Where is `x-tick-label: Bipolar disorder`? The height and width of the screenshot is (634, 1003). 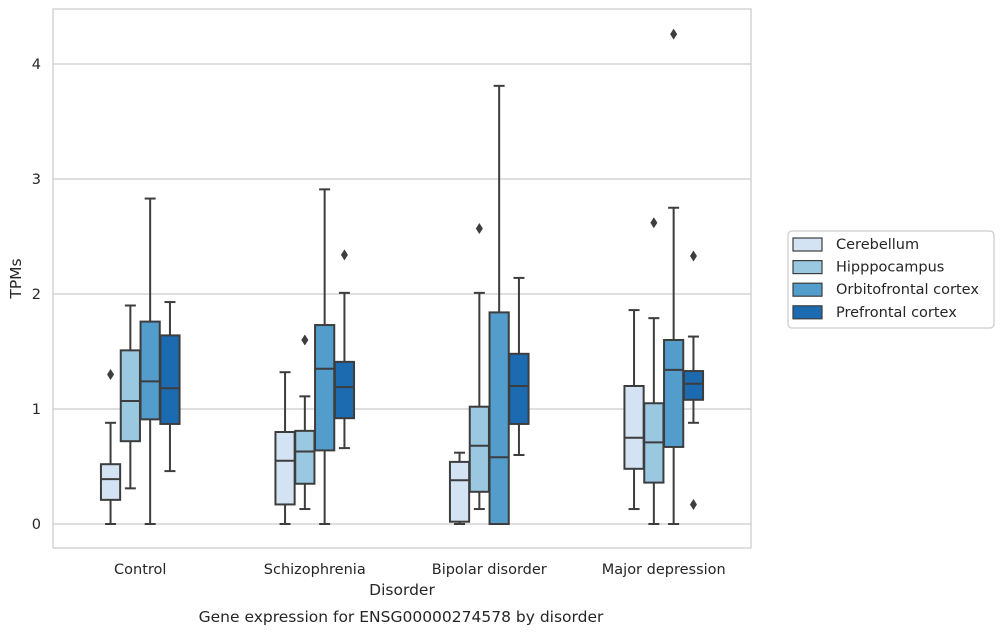 x-tick-label: Bipolar disorder is located at coordinates (489, 570).